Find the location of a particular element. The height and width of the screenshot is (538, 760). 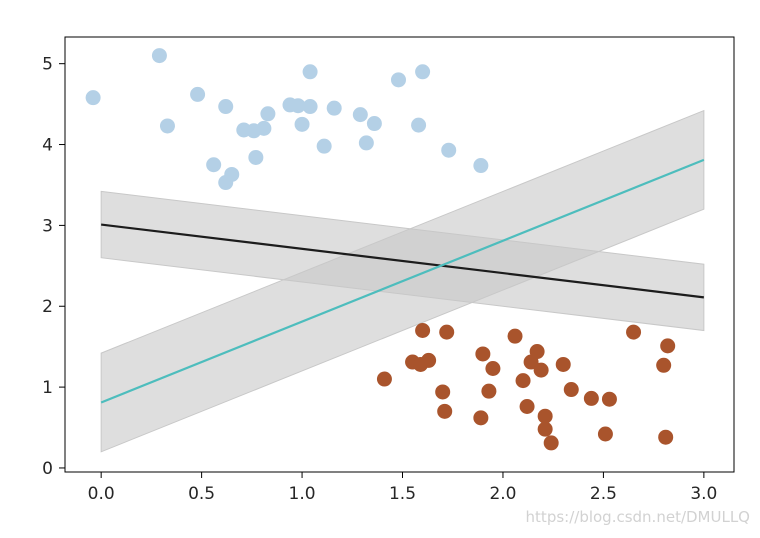

x-tick-label: 1.5 is located at coordinates (402, 494).